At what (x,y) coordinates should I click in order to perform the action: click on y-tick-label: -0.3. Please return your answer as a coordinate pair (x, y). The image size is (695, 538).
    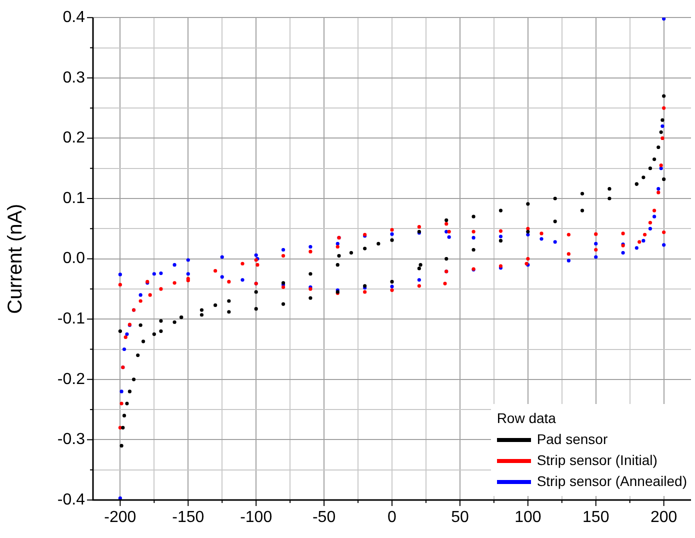
    Looking at the image, I should click on (71, 439).